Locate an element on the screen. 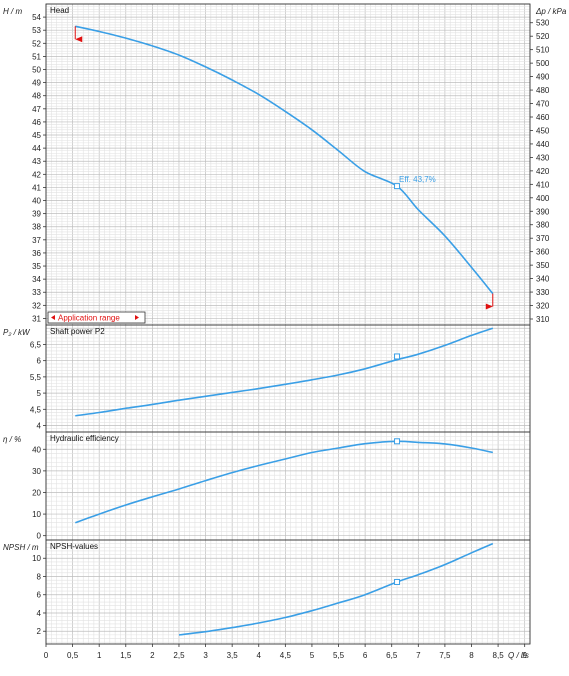  right-tick-label: 350 is located at coordinates (543, 265).